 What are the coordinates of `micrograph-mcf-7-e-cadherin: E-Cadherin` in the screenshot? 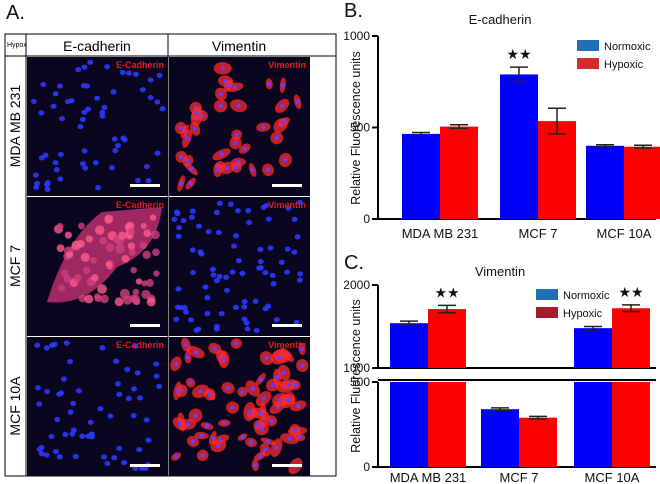 It's located at (97, 266).